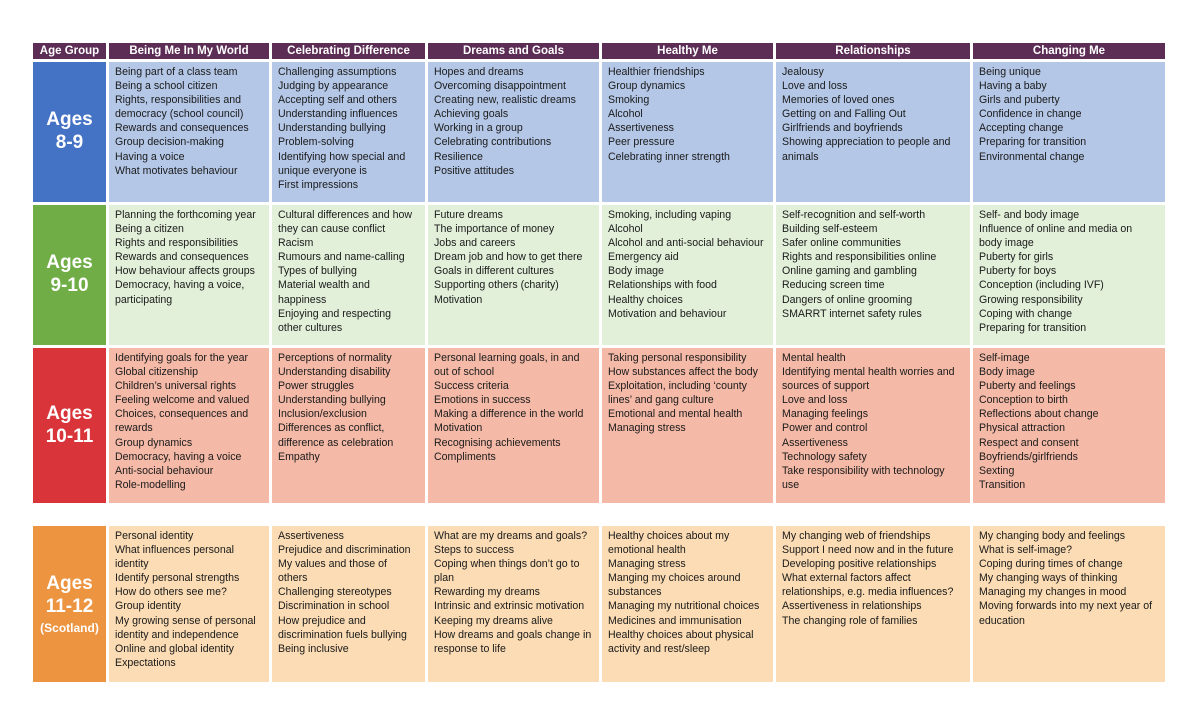 This screenshot has width=1195, height=725. What do you see at coordinates (826, 386) in the screenshot?
I see `topic-item: sources of support` at bounding box center [826, 386].